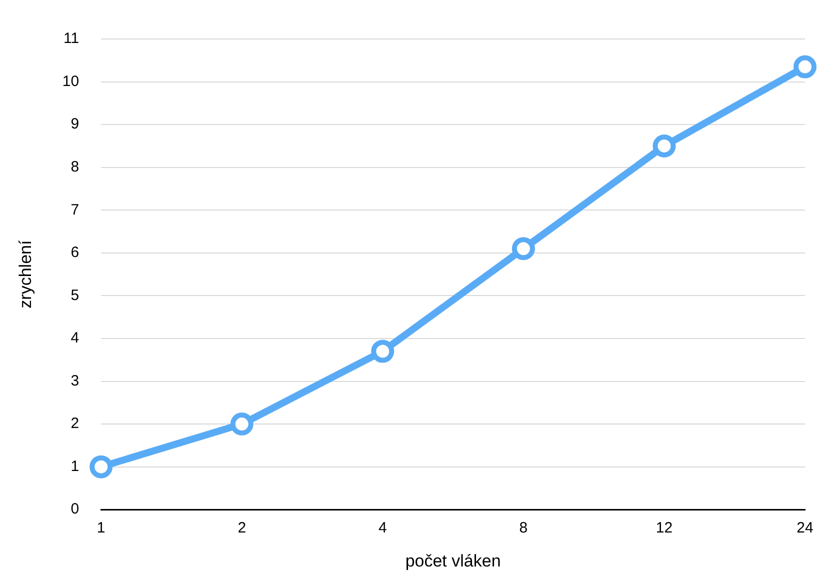  What do you see at coordinates (75, 209) in the screenshot?
I see `y-tick-label: 7` at bounding box center [75, 209].